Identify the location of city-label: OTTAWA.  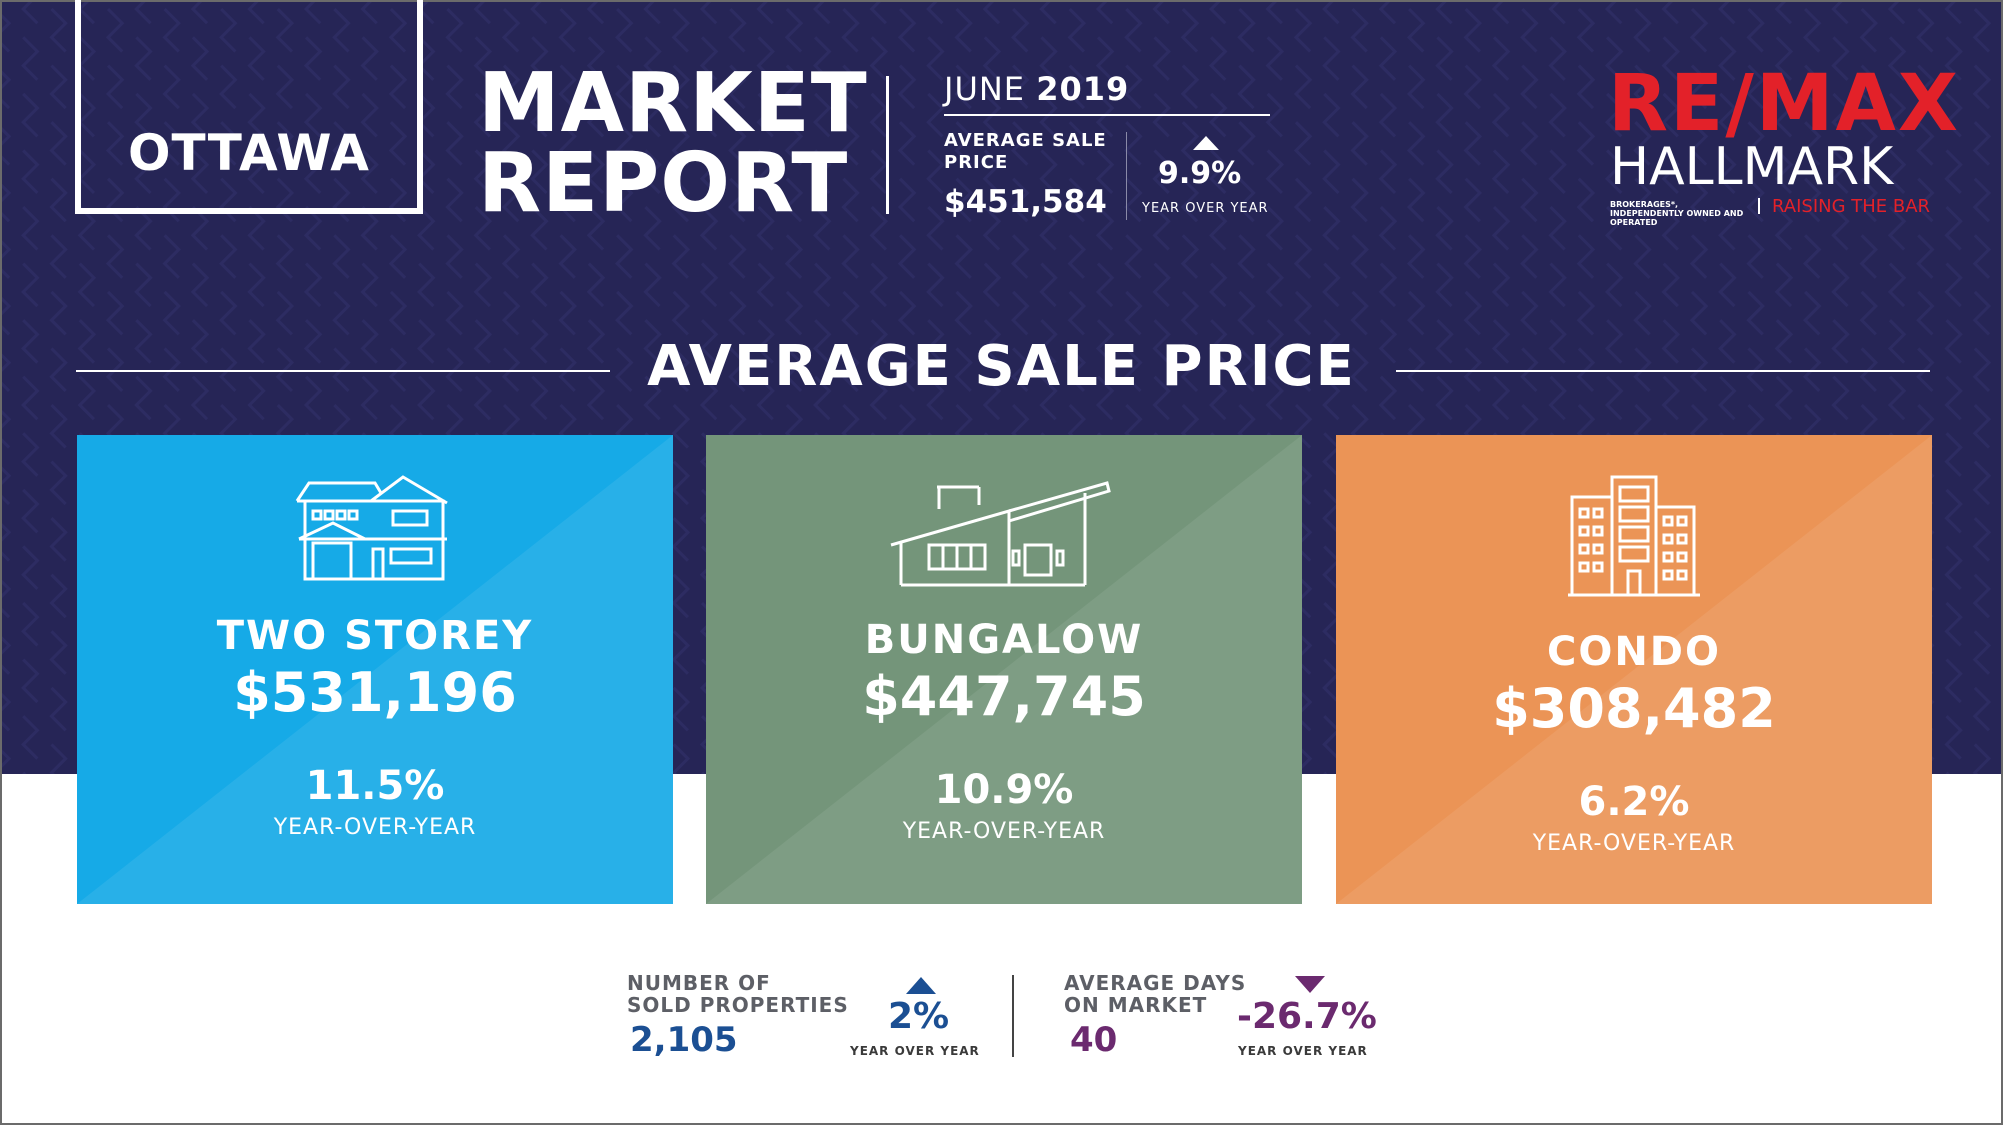
(249, 153).